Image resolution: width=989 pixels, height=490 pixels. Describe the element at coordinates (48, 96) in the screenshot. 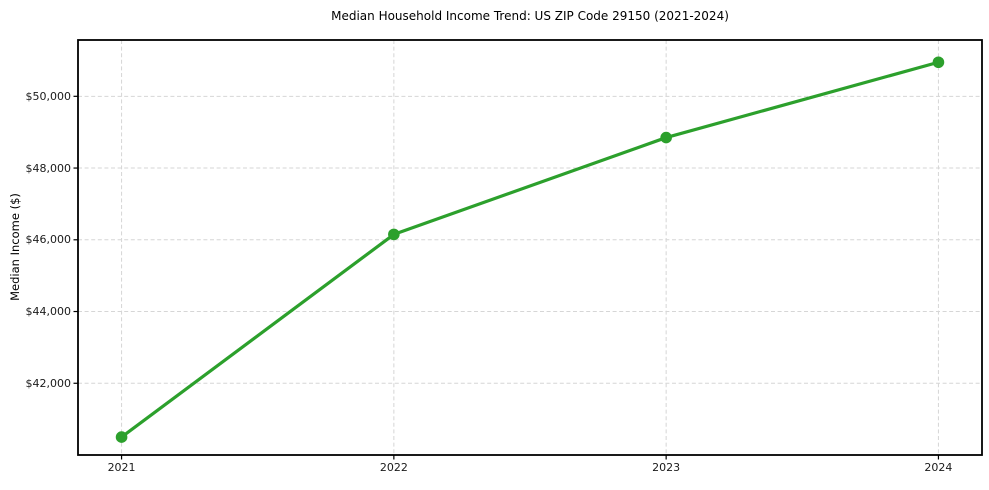

I see `y-tick-label: $50,000` at that location.